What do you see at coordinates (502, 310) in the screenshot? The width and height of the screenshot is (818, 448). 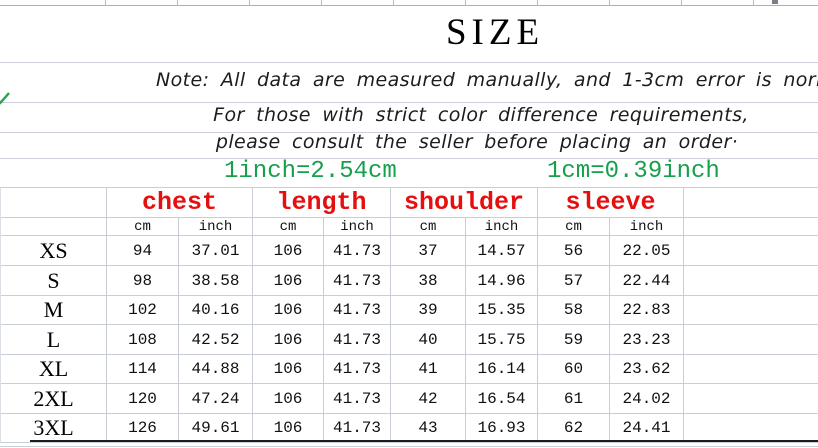 I see `table-cell: 15.35` at bounding box center [502, 310].